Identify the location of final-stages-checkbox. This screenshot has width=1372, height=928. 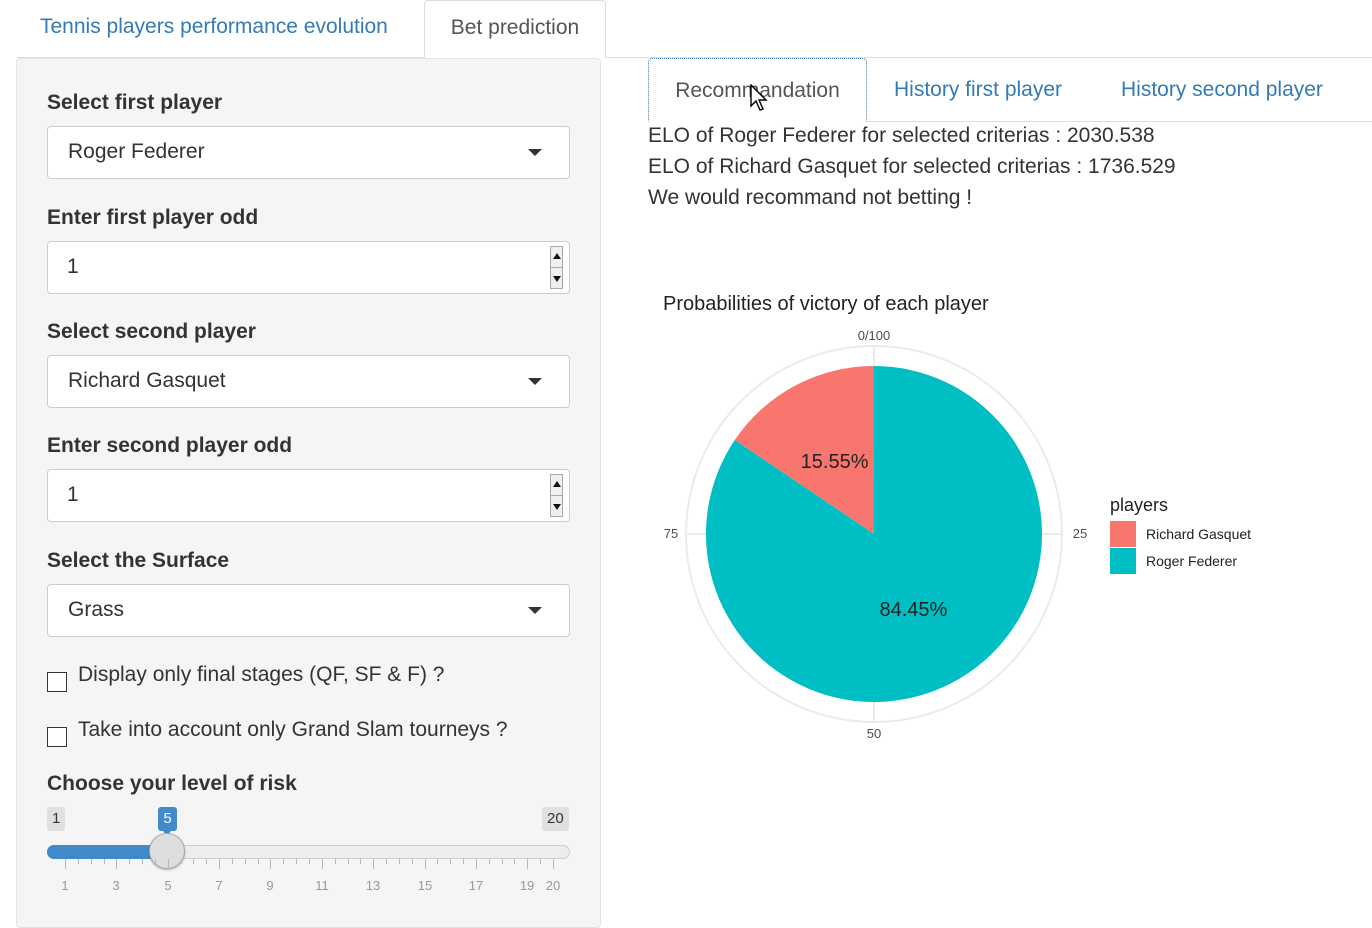
(57, 682).